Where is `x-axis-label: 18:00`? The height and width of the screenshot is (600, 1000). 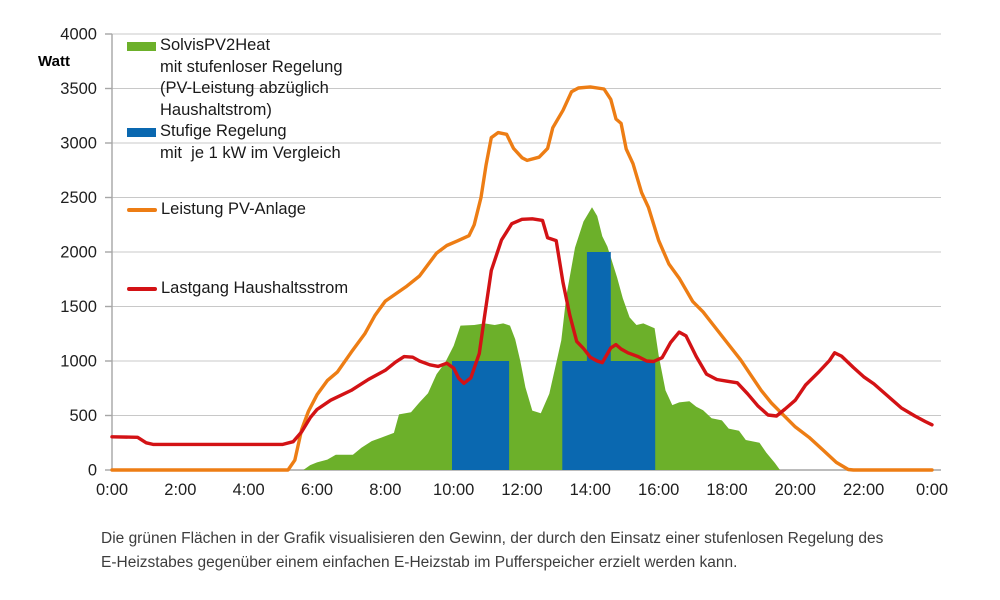 x-axis-label: 18:00 is located at coordinates (726, 490).